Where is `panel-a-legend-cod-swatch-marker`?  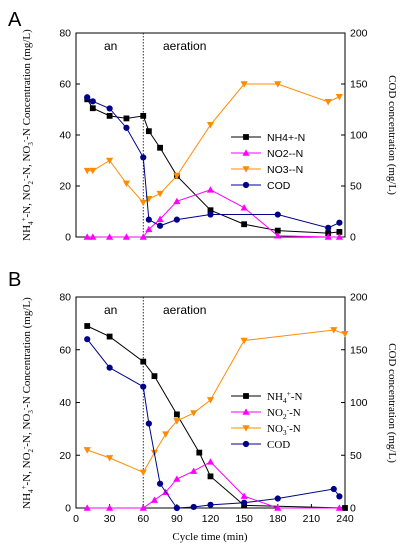 panel-a-legend-cod-swatch-marker is located at coordinates (246, 185).